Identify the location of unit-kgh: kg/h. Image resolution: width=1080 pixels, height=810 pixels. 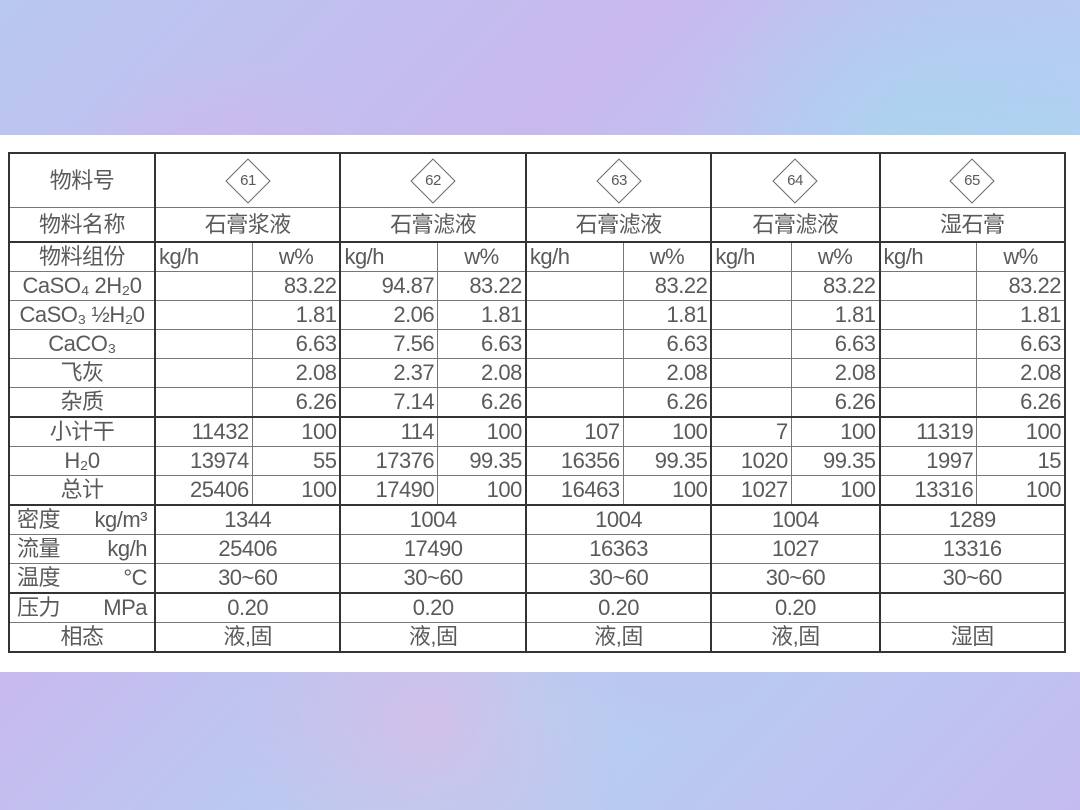
(389, 256).